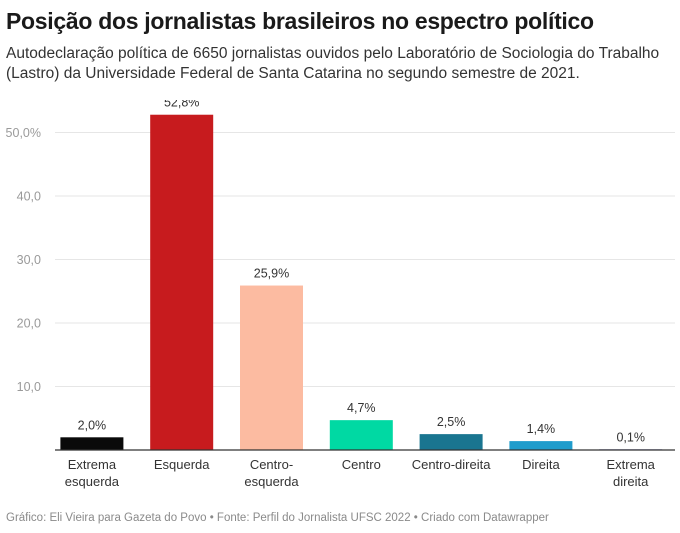 The width and height of the screenshot is (680, 533). Describe the element at coordinates (271, 464) in the screenshot. I see `x-tick-label: Centro-` at that location.